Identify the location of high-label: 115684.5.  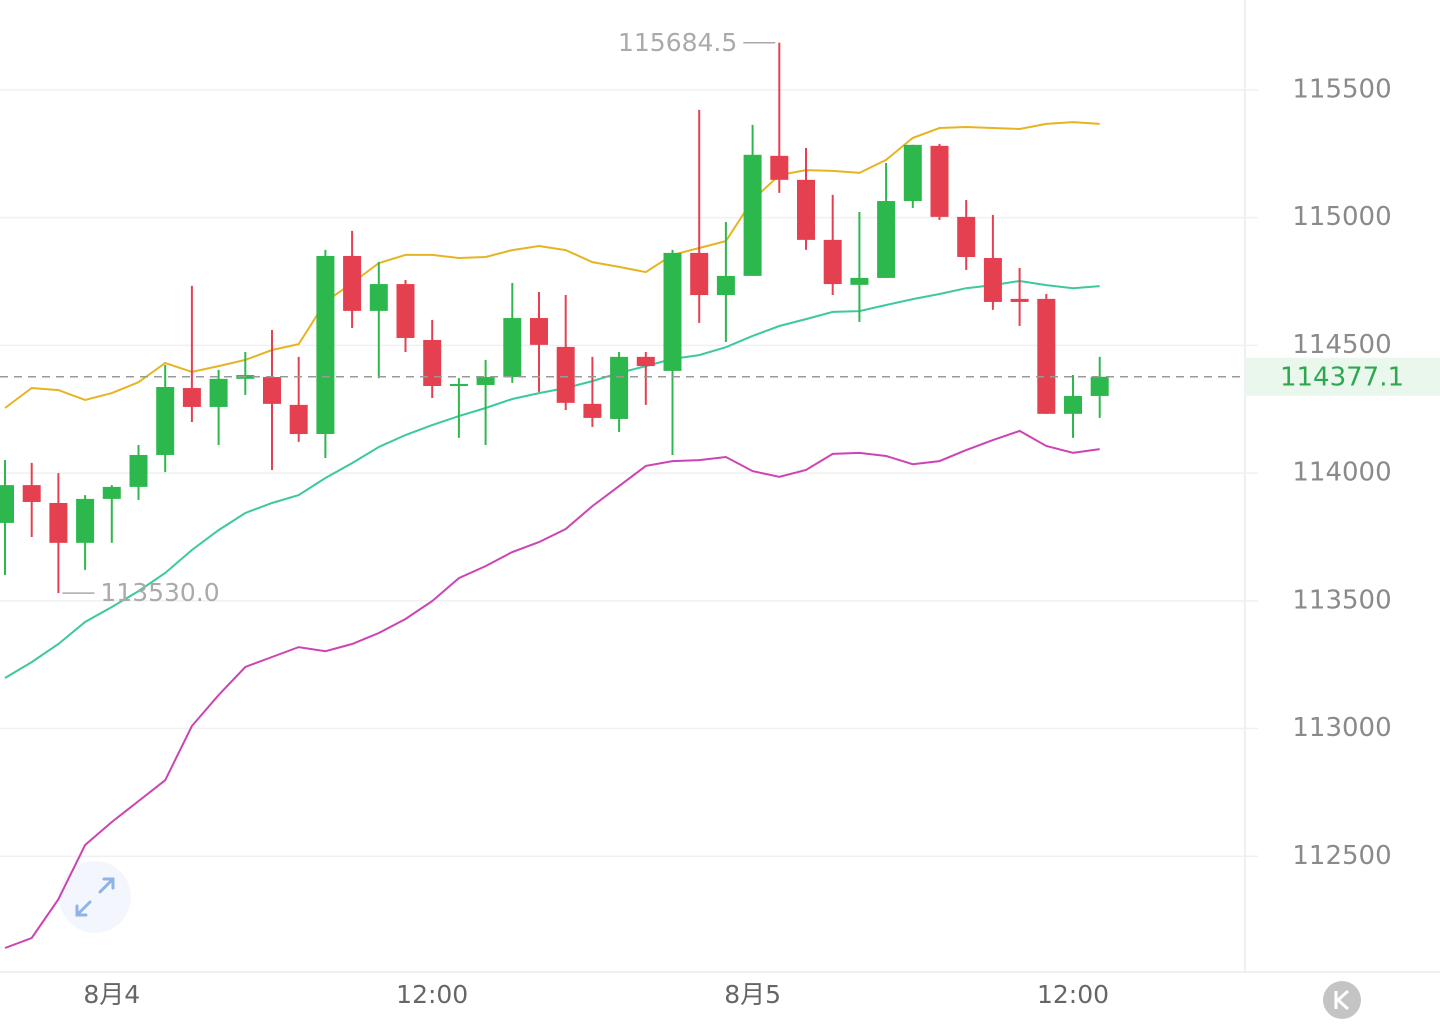
(677, 42).